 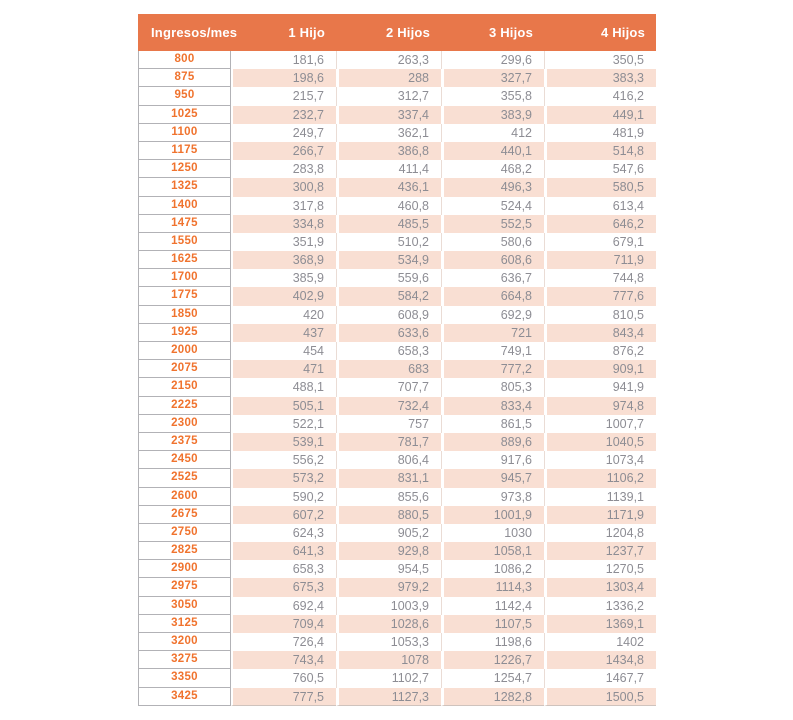 What do you see at coordinates (283, 132) in the screenshot?
I see `value-cell-1-hijo: 249,7` at bounding box center [283, 132].